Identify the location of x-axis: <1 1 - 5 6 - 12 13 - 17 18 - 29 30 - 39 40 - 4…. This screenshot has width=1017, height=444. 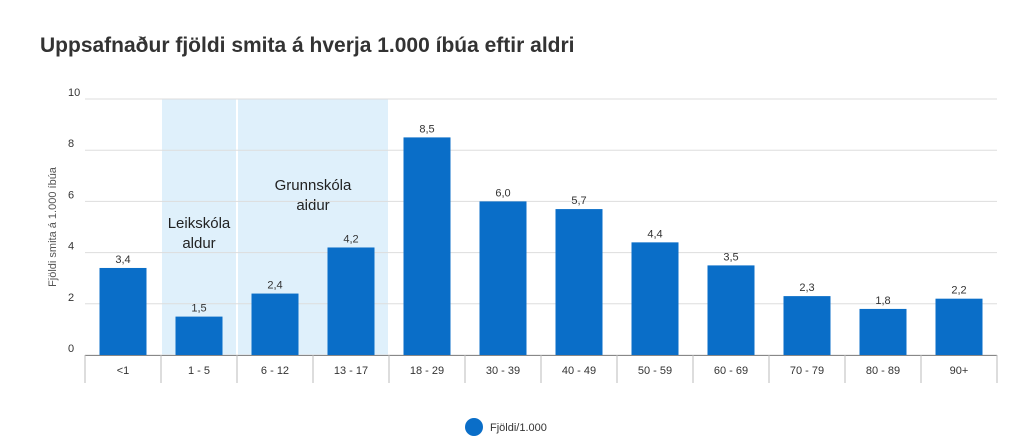
(541, 369).